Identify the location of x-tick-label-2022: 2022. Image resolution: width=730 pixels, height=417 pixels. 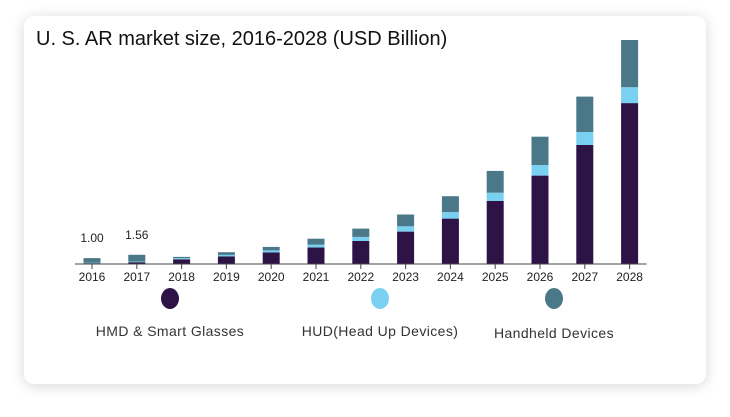
(360, 277).